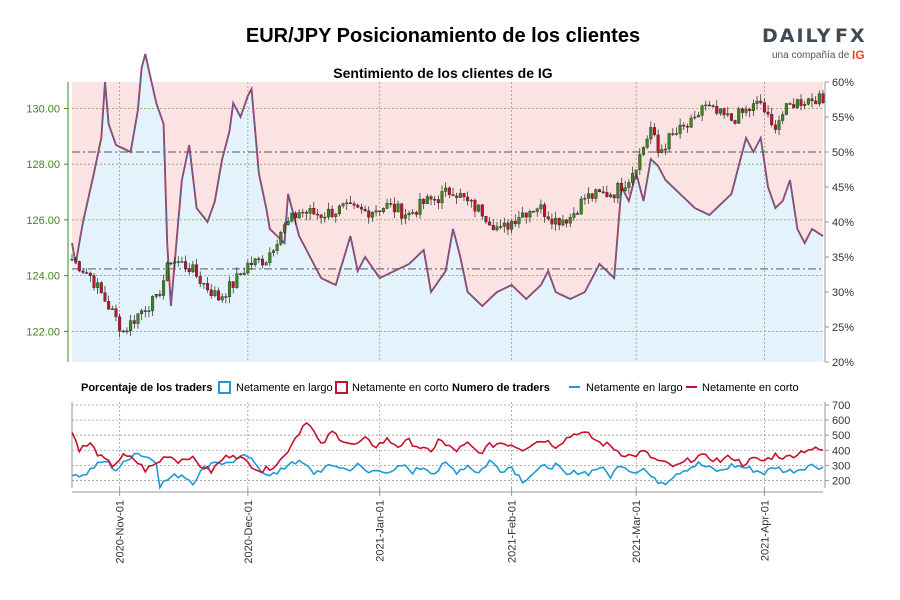 The height and width of the screenshot is (600, 900). What do you see at coordinates (843, 153) in the screenshot?
I see `pct-tick-label: 50%` at bounding box center [843, 153].